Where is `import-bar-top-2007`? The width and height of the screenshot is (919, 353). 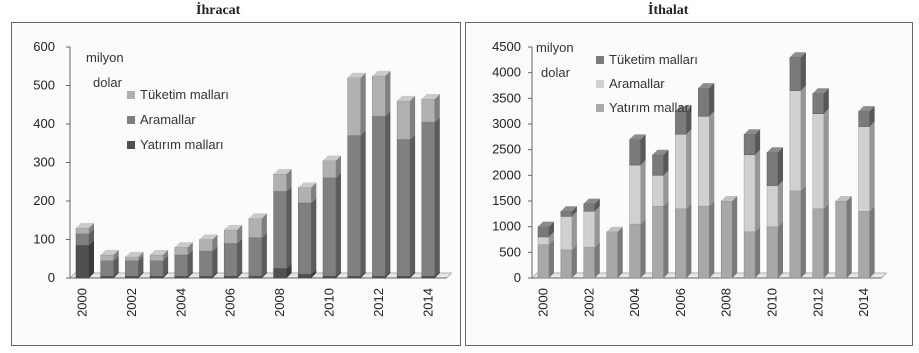 import-bar-top-2007 is located at coordinates (706, 86).